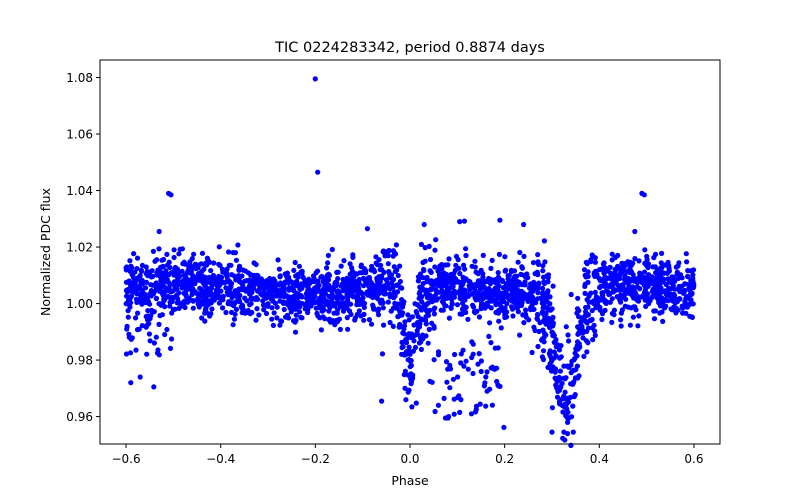 The image size is (800, 500). Describe the element at coordinates (45, 252) in the screenshot. I see `y-axis-label: Normalized PDC flux` at that location.